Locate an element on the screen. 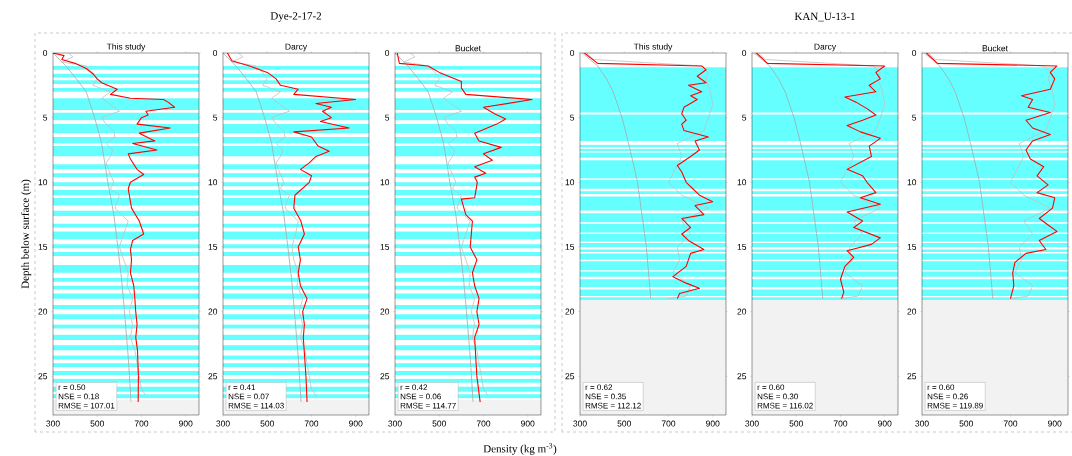  chart-subtitle: KAN_U-13-1 is located at coordinates (824, 17).